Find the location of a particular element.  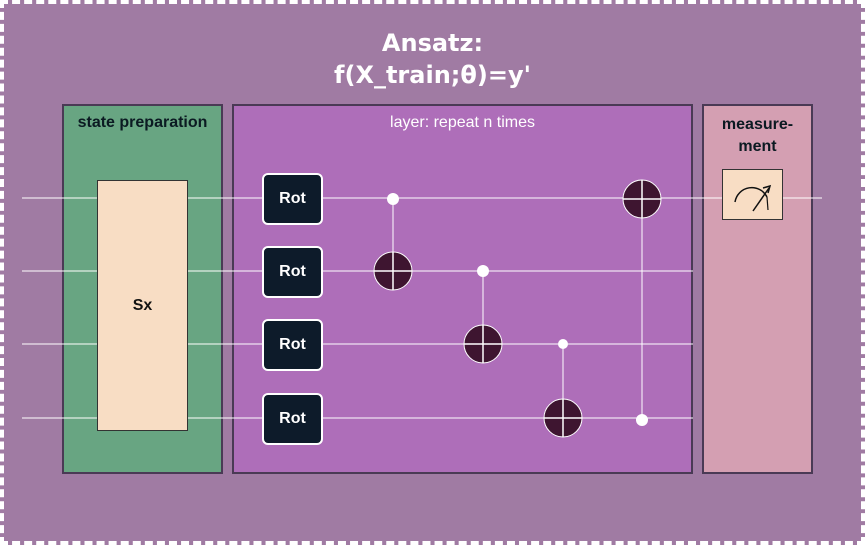

measurement-label: measure- ment is located at coordinates (757, 136).